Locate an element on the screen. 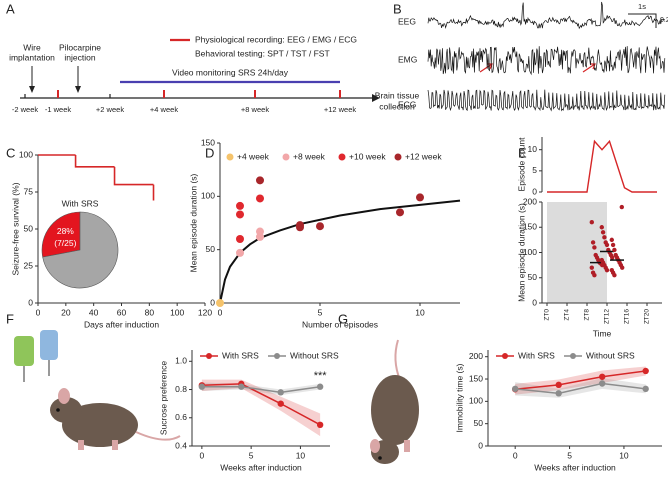  panel-letter: B is located at coordinates (397, 8).